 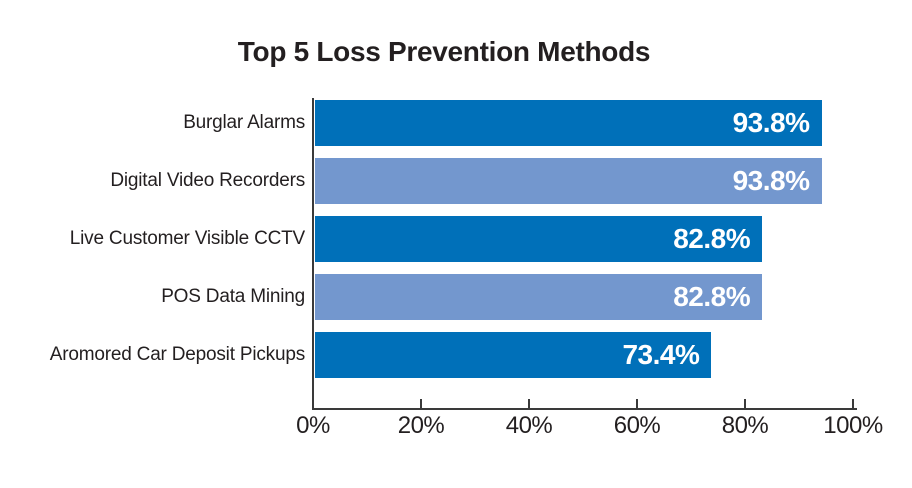 What do you see at coordinates (568, 123) in the screenshot?
I see `bar-burglar-alarms: 93.8%` at bounding box center [568, 123].